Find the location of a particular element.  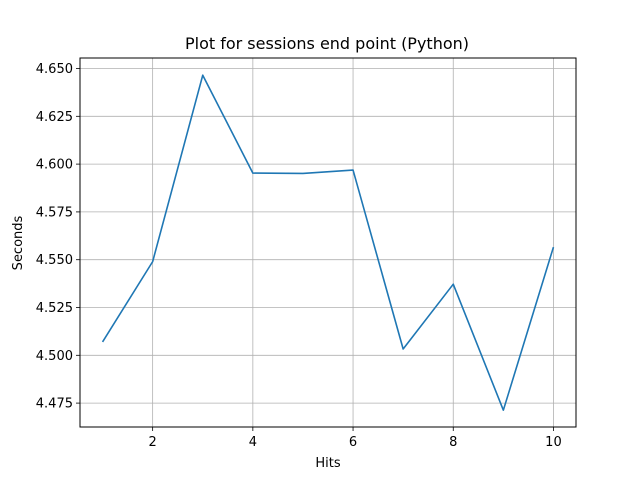

x-tick-label: 2 is located at coordinates (153, 442).